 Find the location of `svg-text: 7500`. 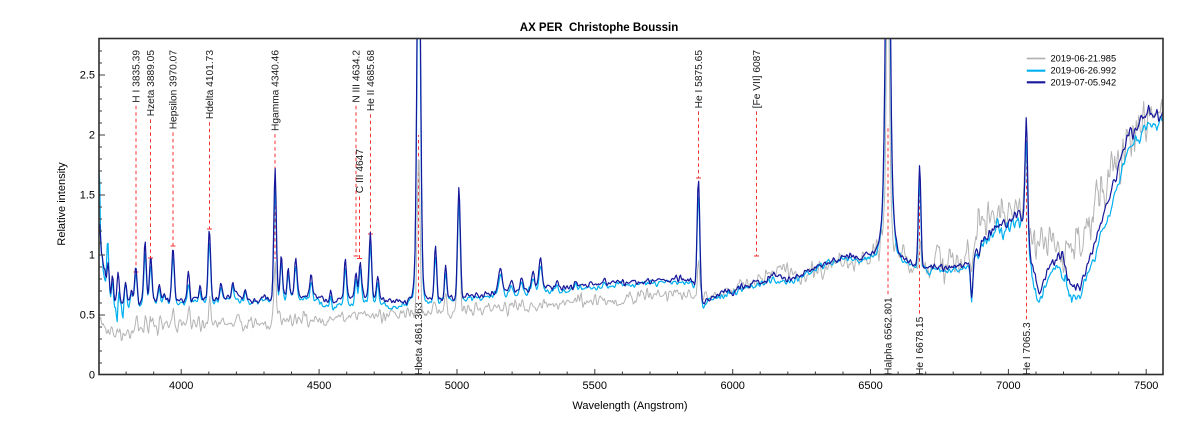

svg-text: 7500 is located at coordinates (1146, 386).